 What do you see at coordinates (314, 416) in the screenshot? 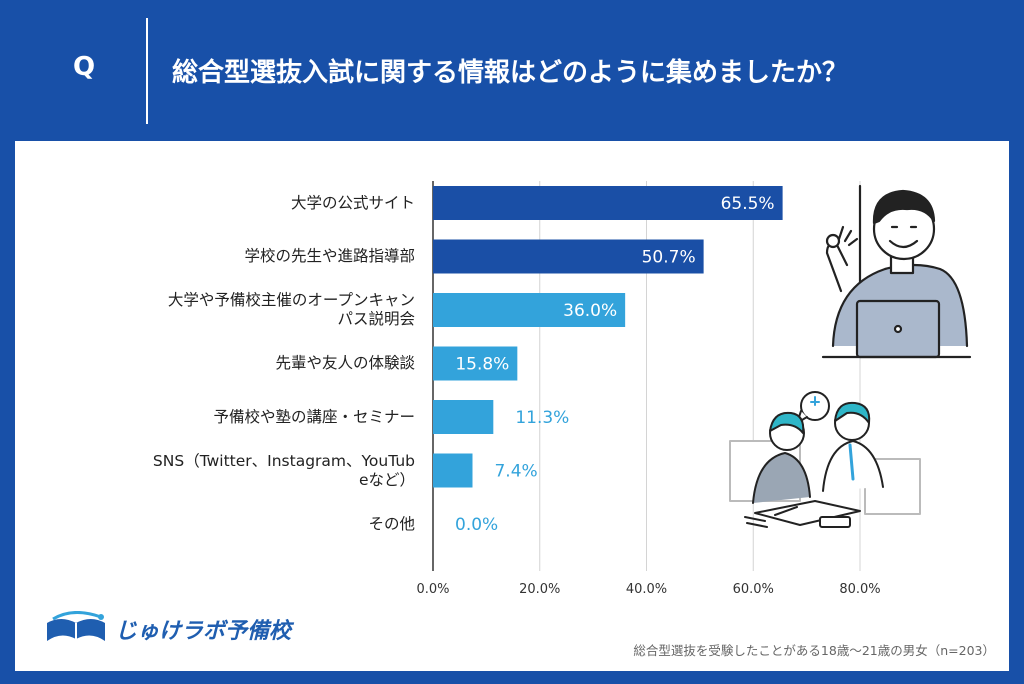
I see `category-label-line: 予備校や塾の講座・セミナー` at bounding box center [314, 416].